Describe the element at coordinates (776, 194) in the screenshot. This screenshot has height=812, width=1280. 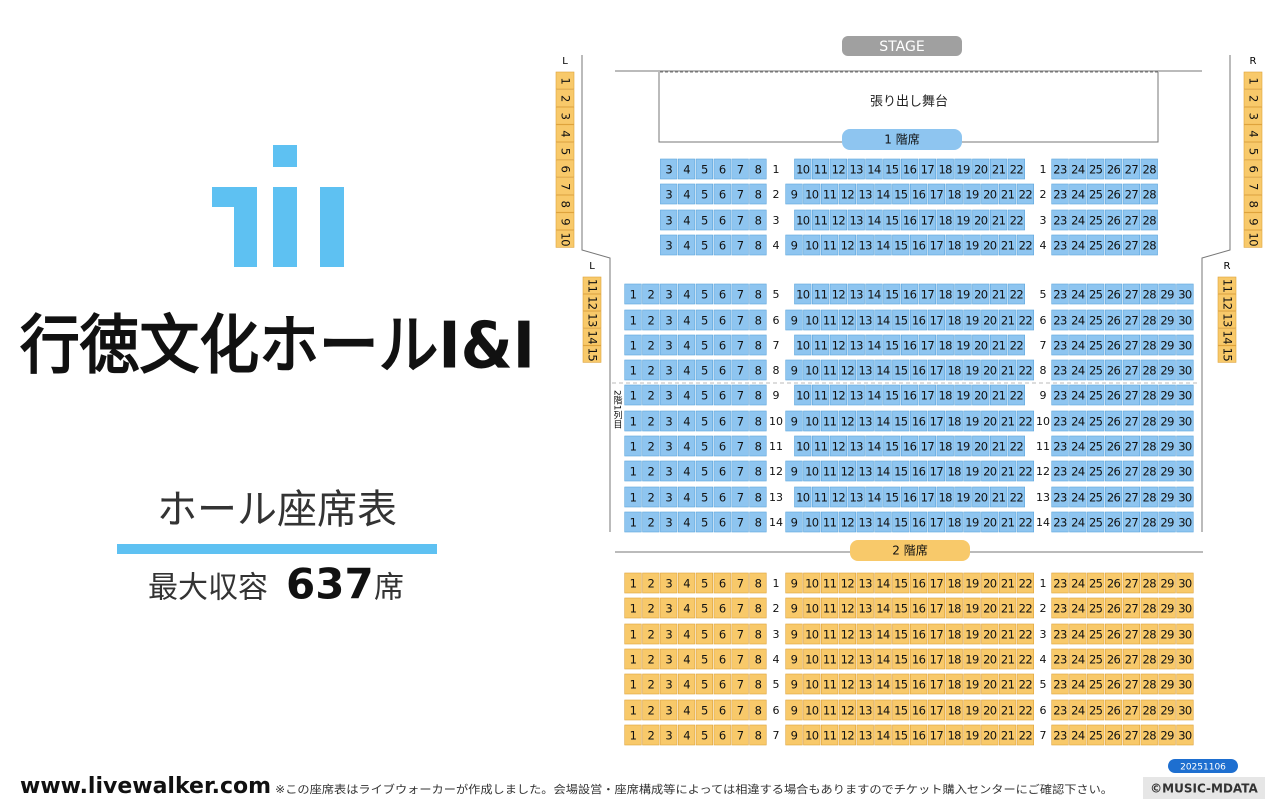
I see `row-label: 2` at that location.